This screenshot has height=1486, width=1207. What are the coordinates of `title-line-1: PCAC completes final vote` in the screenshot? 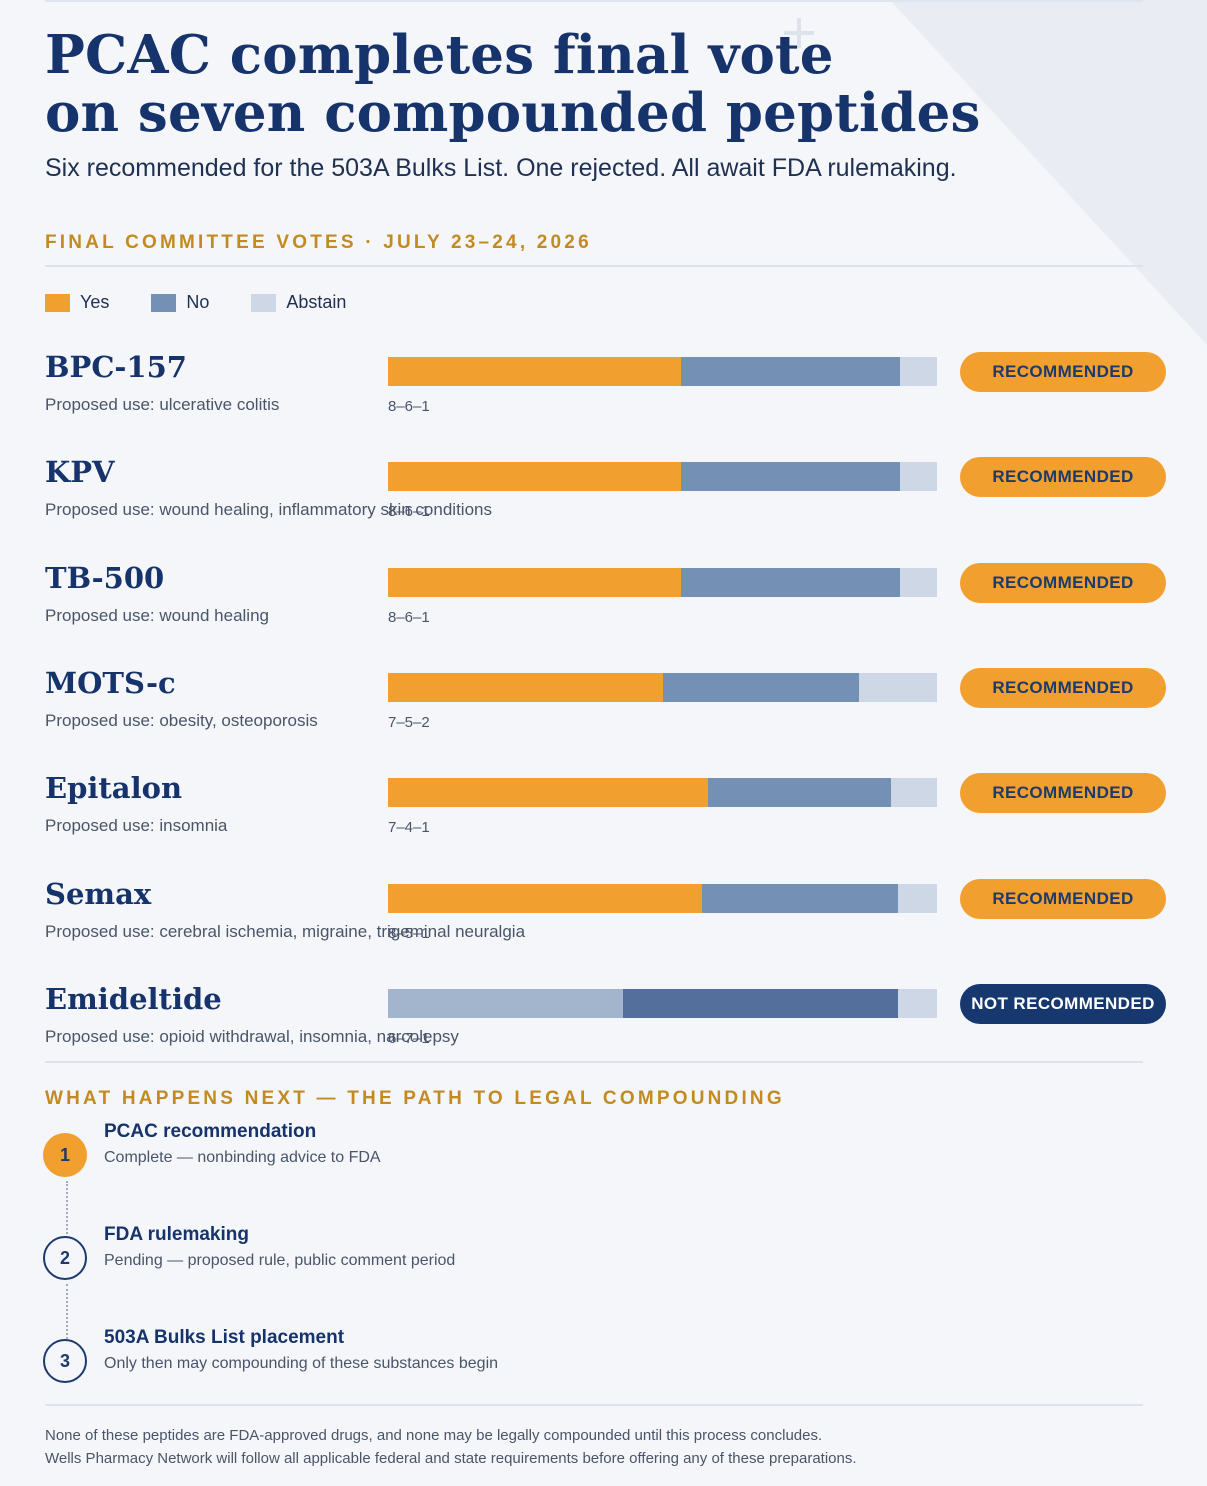 It's located at (439, 55).